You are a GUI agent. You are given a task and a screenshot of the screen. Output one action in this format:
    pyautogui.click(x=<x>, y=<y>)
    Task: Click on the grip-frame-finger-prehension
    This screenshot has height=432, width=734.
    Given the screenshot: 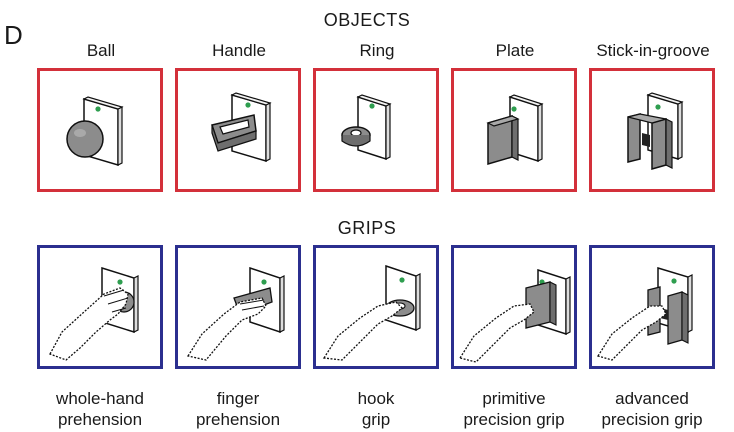 What is the action you would take?
    pyautogui.click(x=238, y=307)
    